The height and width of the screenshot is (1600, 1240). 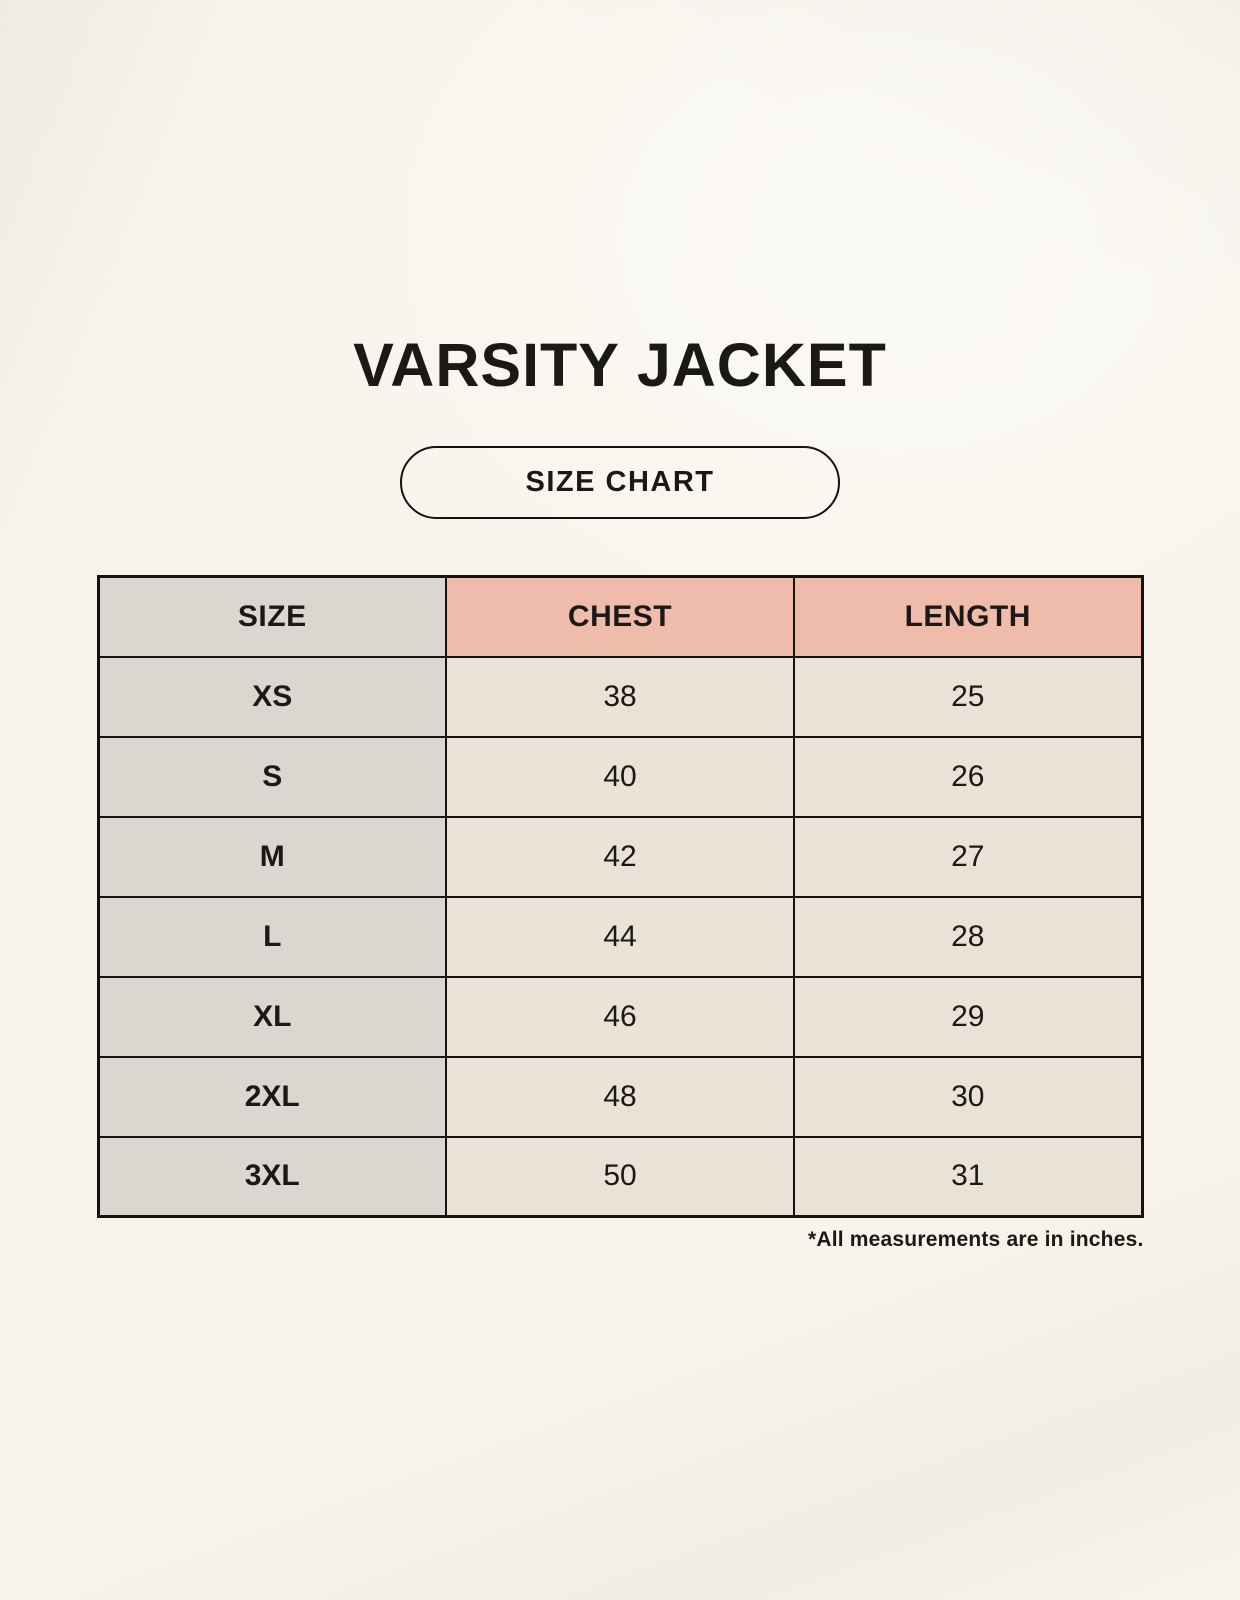 I want to click on table-row: L 44 28, so click(x=620, y=936).